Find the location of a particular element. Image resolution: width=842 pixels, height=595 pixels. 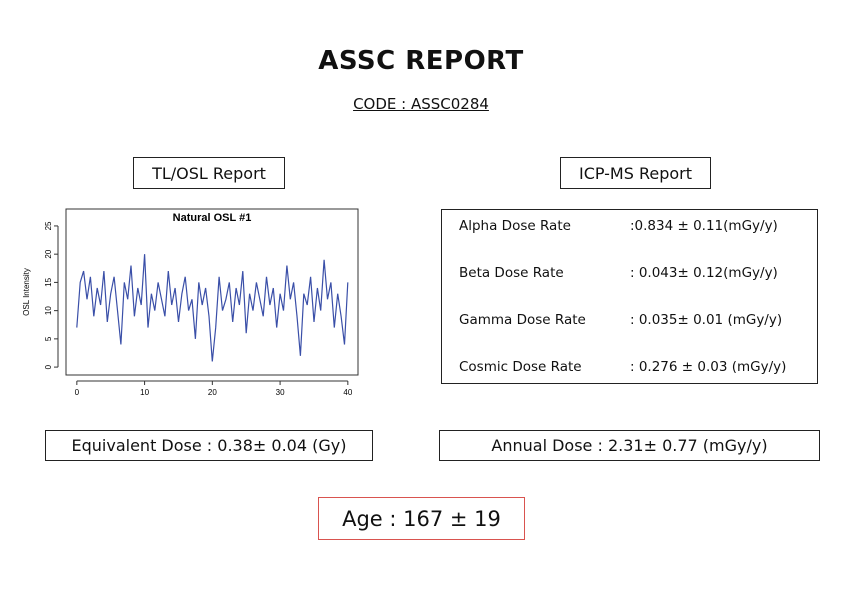

icp-ms-label: ICP-MS Report is located at coordinates (635, 173).